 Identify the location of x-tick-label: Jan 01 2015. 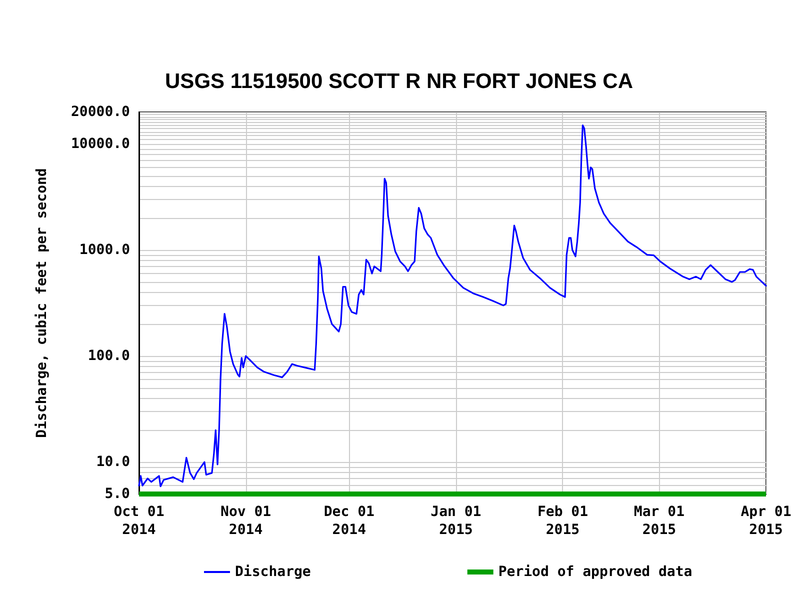
(456, 521).